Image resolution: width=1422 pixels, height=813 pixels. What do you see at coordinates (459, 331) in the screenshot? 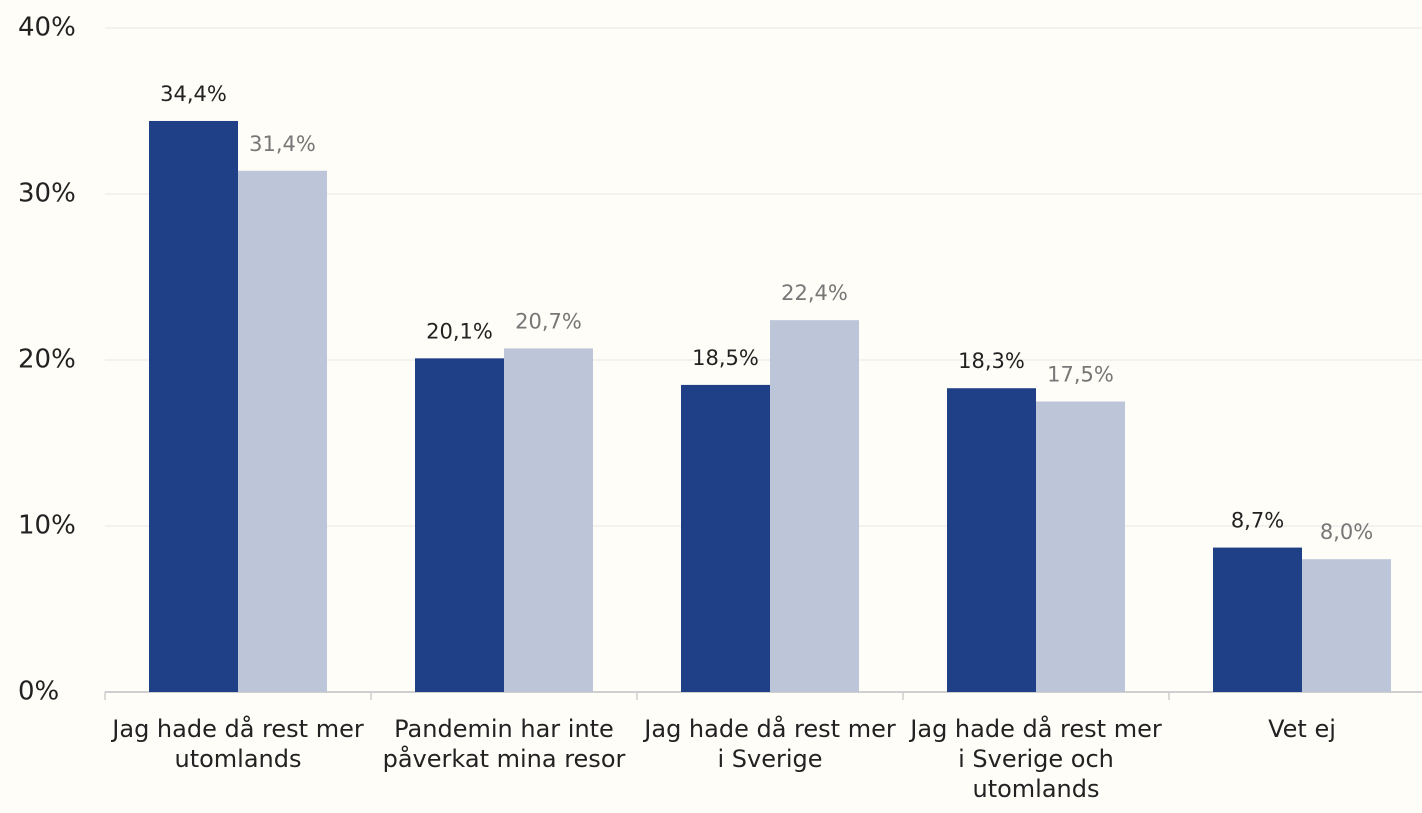
I see `value-label: 20,1%` at bounding box center [459, 331].